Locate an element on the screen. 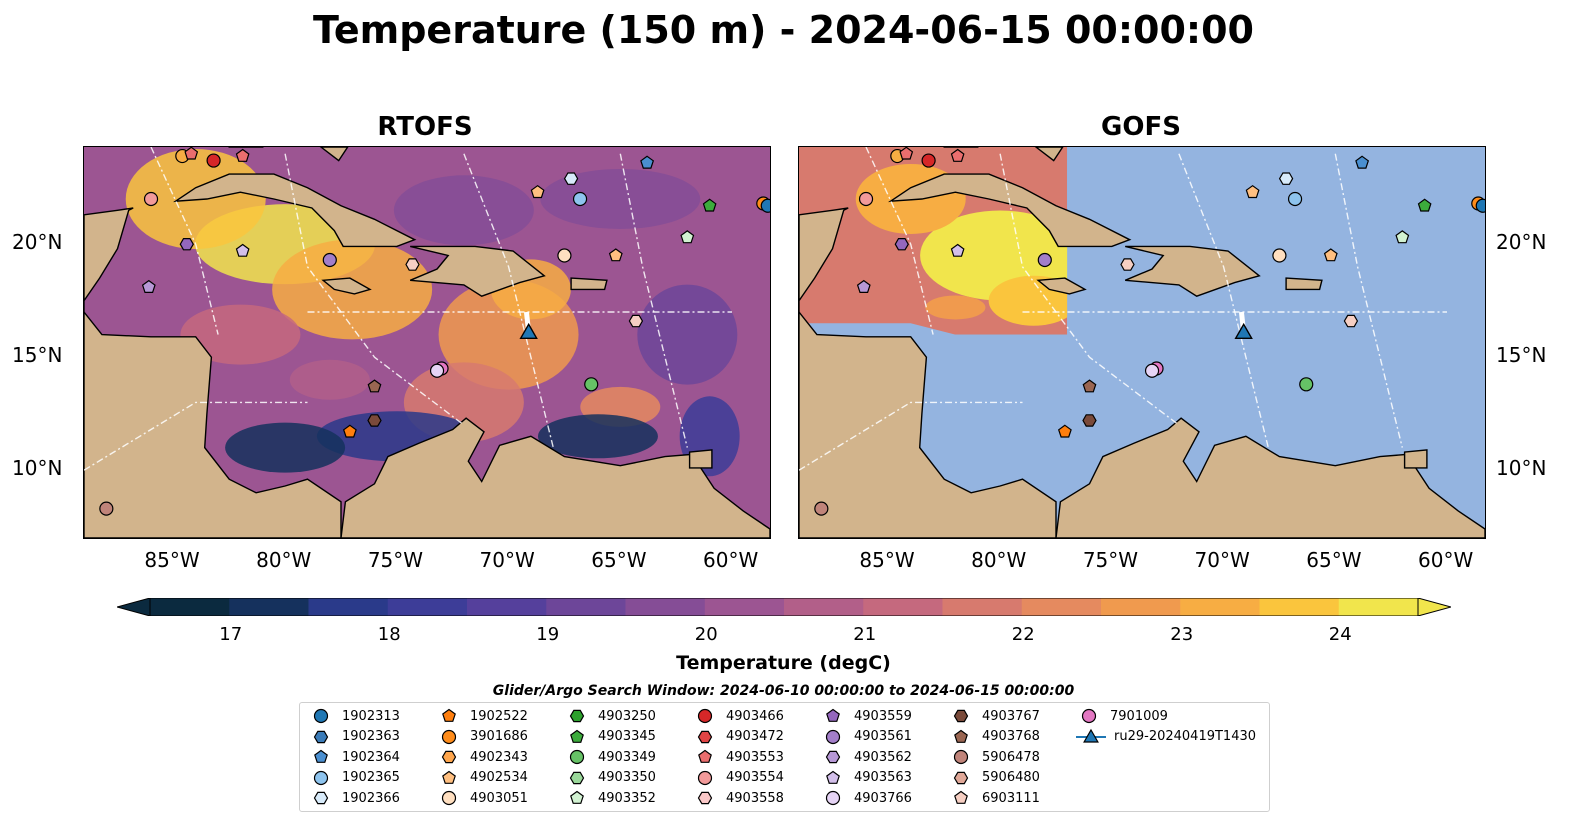 The height and width of the screenshot is (828, 1577). legend-item: 1902365 is located at coordinates (354, 778).